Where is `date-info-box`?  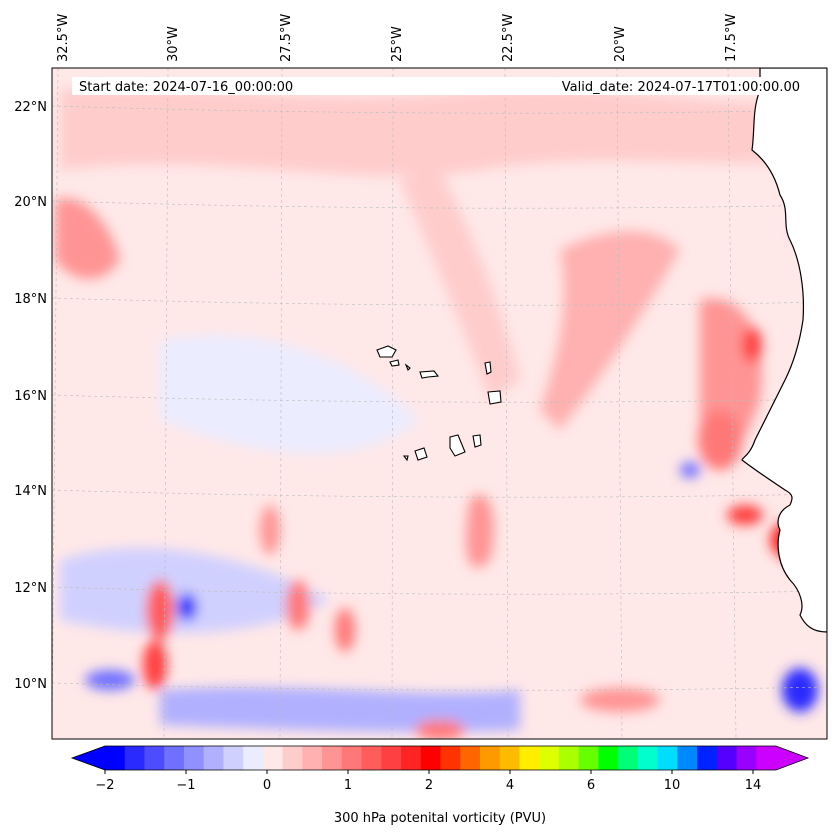
date-info-box is located at coordinates (440, 86).